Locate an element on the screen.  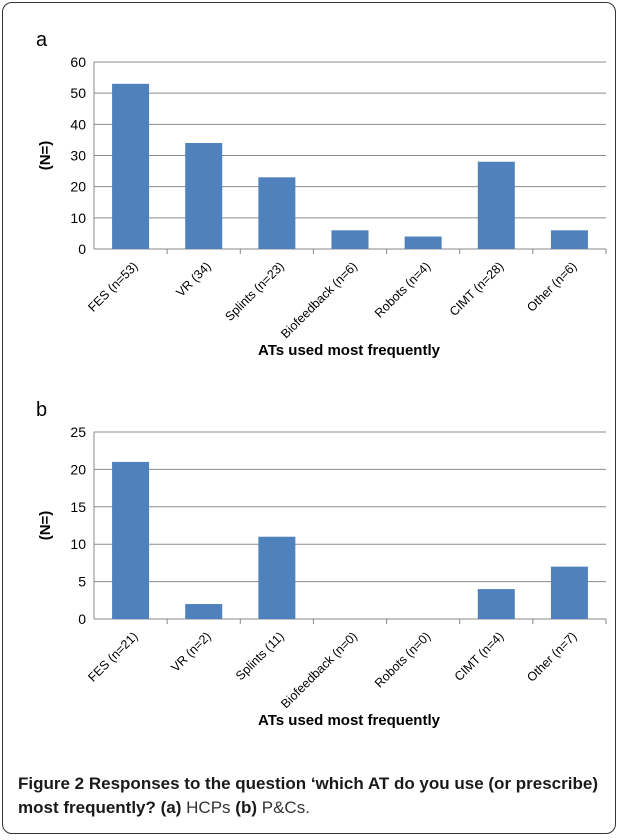
caption-part-b-text: P&Cs. is located at coordinates (285, 807).